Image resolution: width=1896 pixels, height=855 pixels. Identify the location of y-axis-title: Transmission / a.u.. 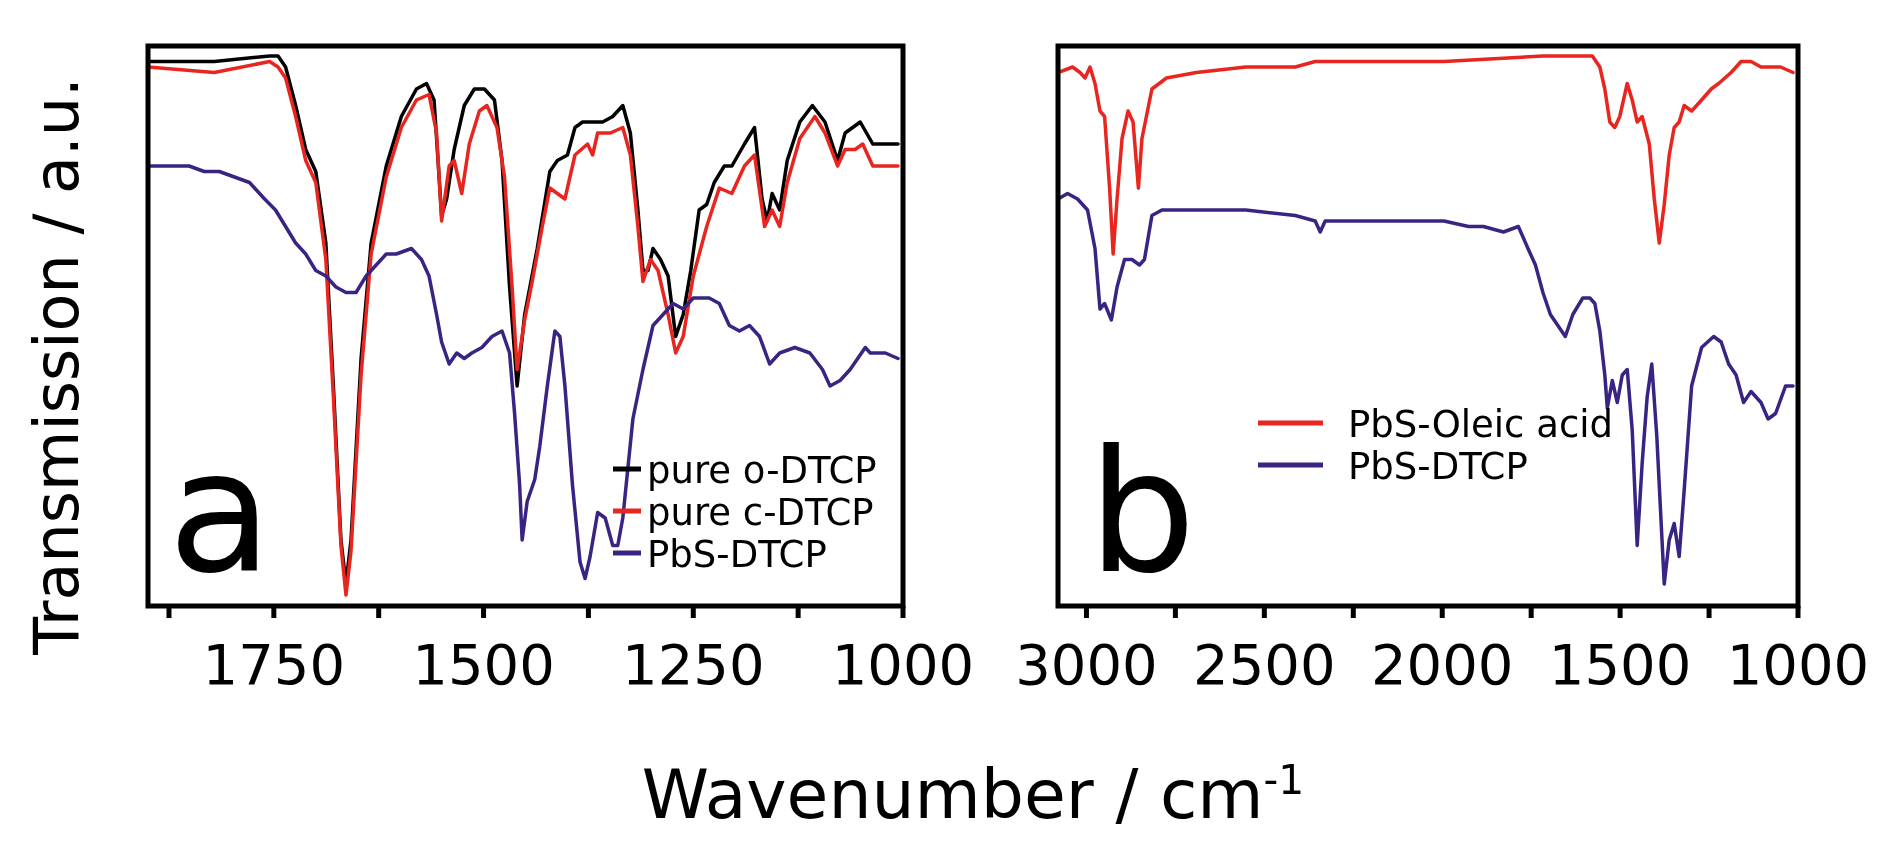
(56, 366).